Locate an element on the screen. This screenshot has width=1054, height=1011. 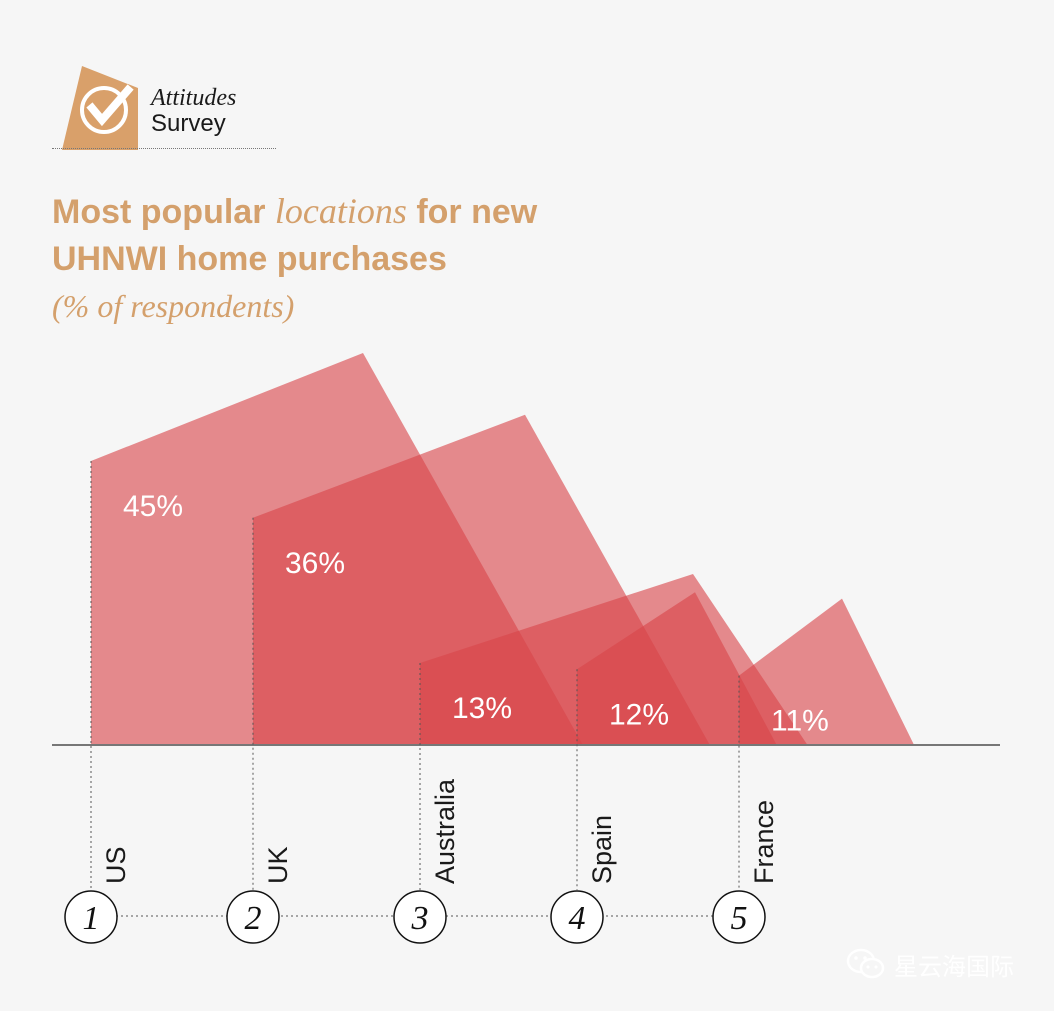
rank-number-2: 2 is located at coordinates (253, 918).